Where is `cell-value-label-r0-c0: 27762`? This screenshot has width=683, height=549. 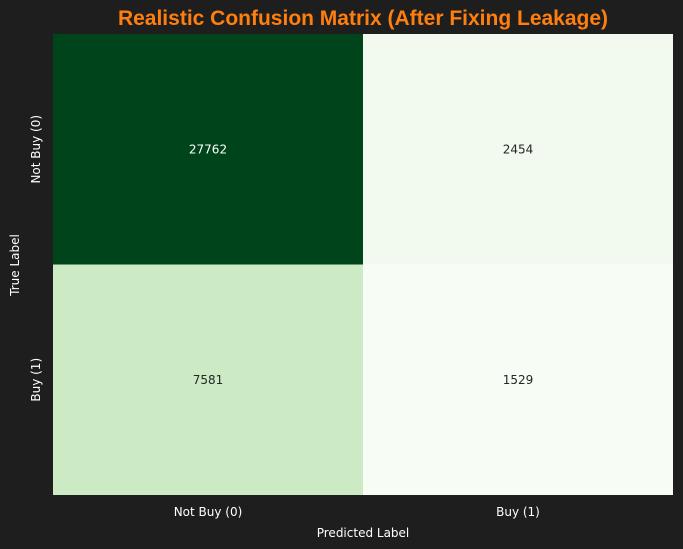 cell-value-label-r0-c0: 27762 is located at coordinates (208, 149).